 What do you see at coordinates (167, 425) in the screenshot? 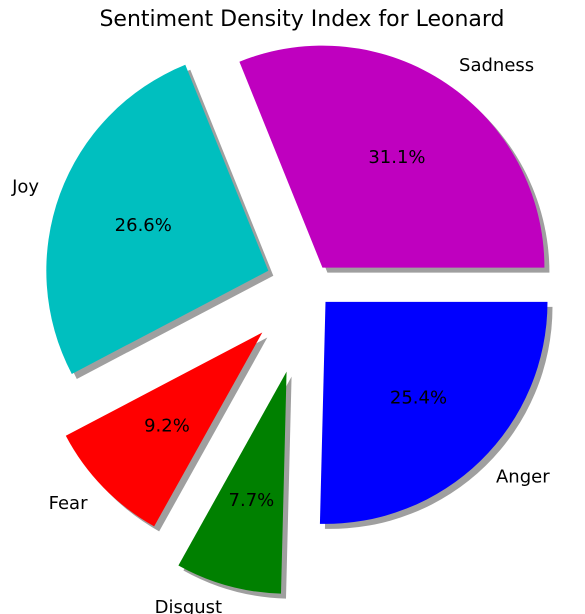
I see `slice-percent-fear: 9.2%` at bounding box center [167, 425].